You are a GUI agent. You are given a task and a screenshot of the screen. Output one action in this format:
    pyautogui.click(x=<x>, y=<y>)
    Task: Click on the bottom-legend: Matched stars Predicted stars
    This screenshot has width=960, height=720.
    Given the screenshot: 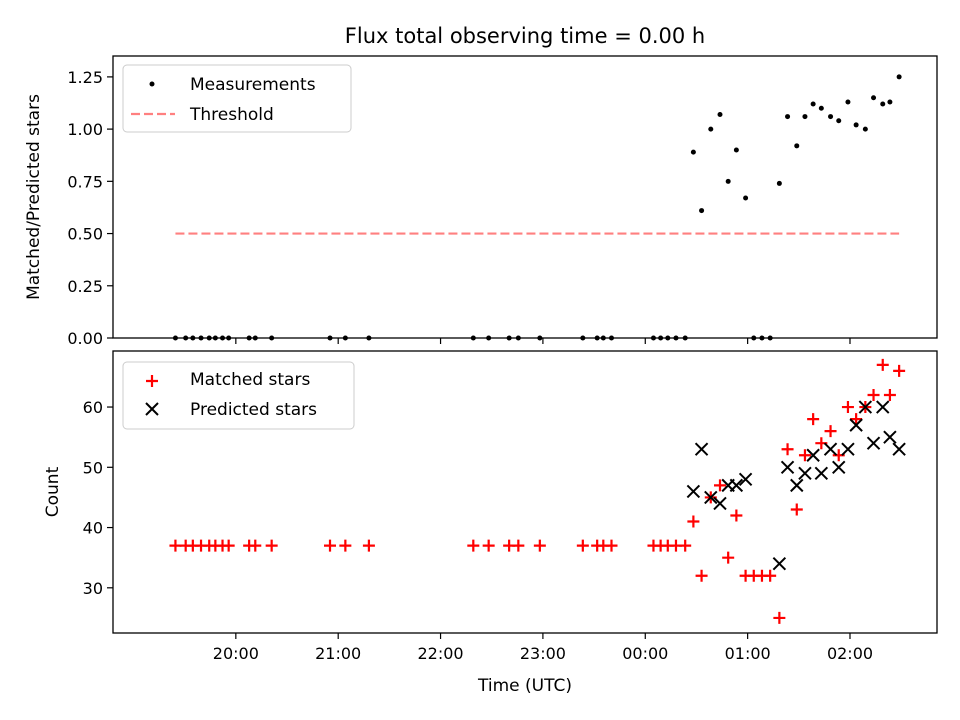 What is the action you would take?
    pyautogui.click(x=238, y=395)
    